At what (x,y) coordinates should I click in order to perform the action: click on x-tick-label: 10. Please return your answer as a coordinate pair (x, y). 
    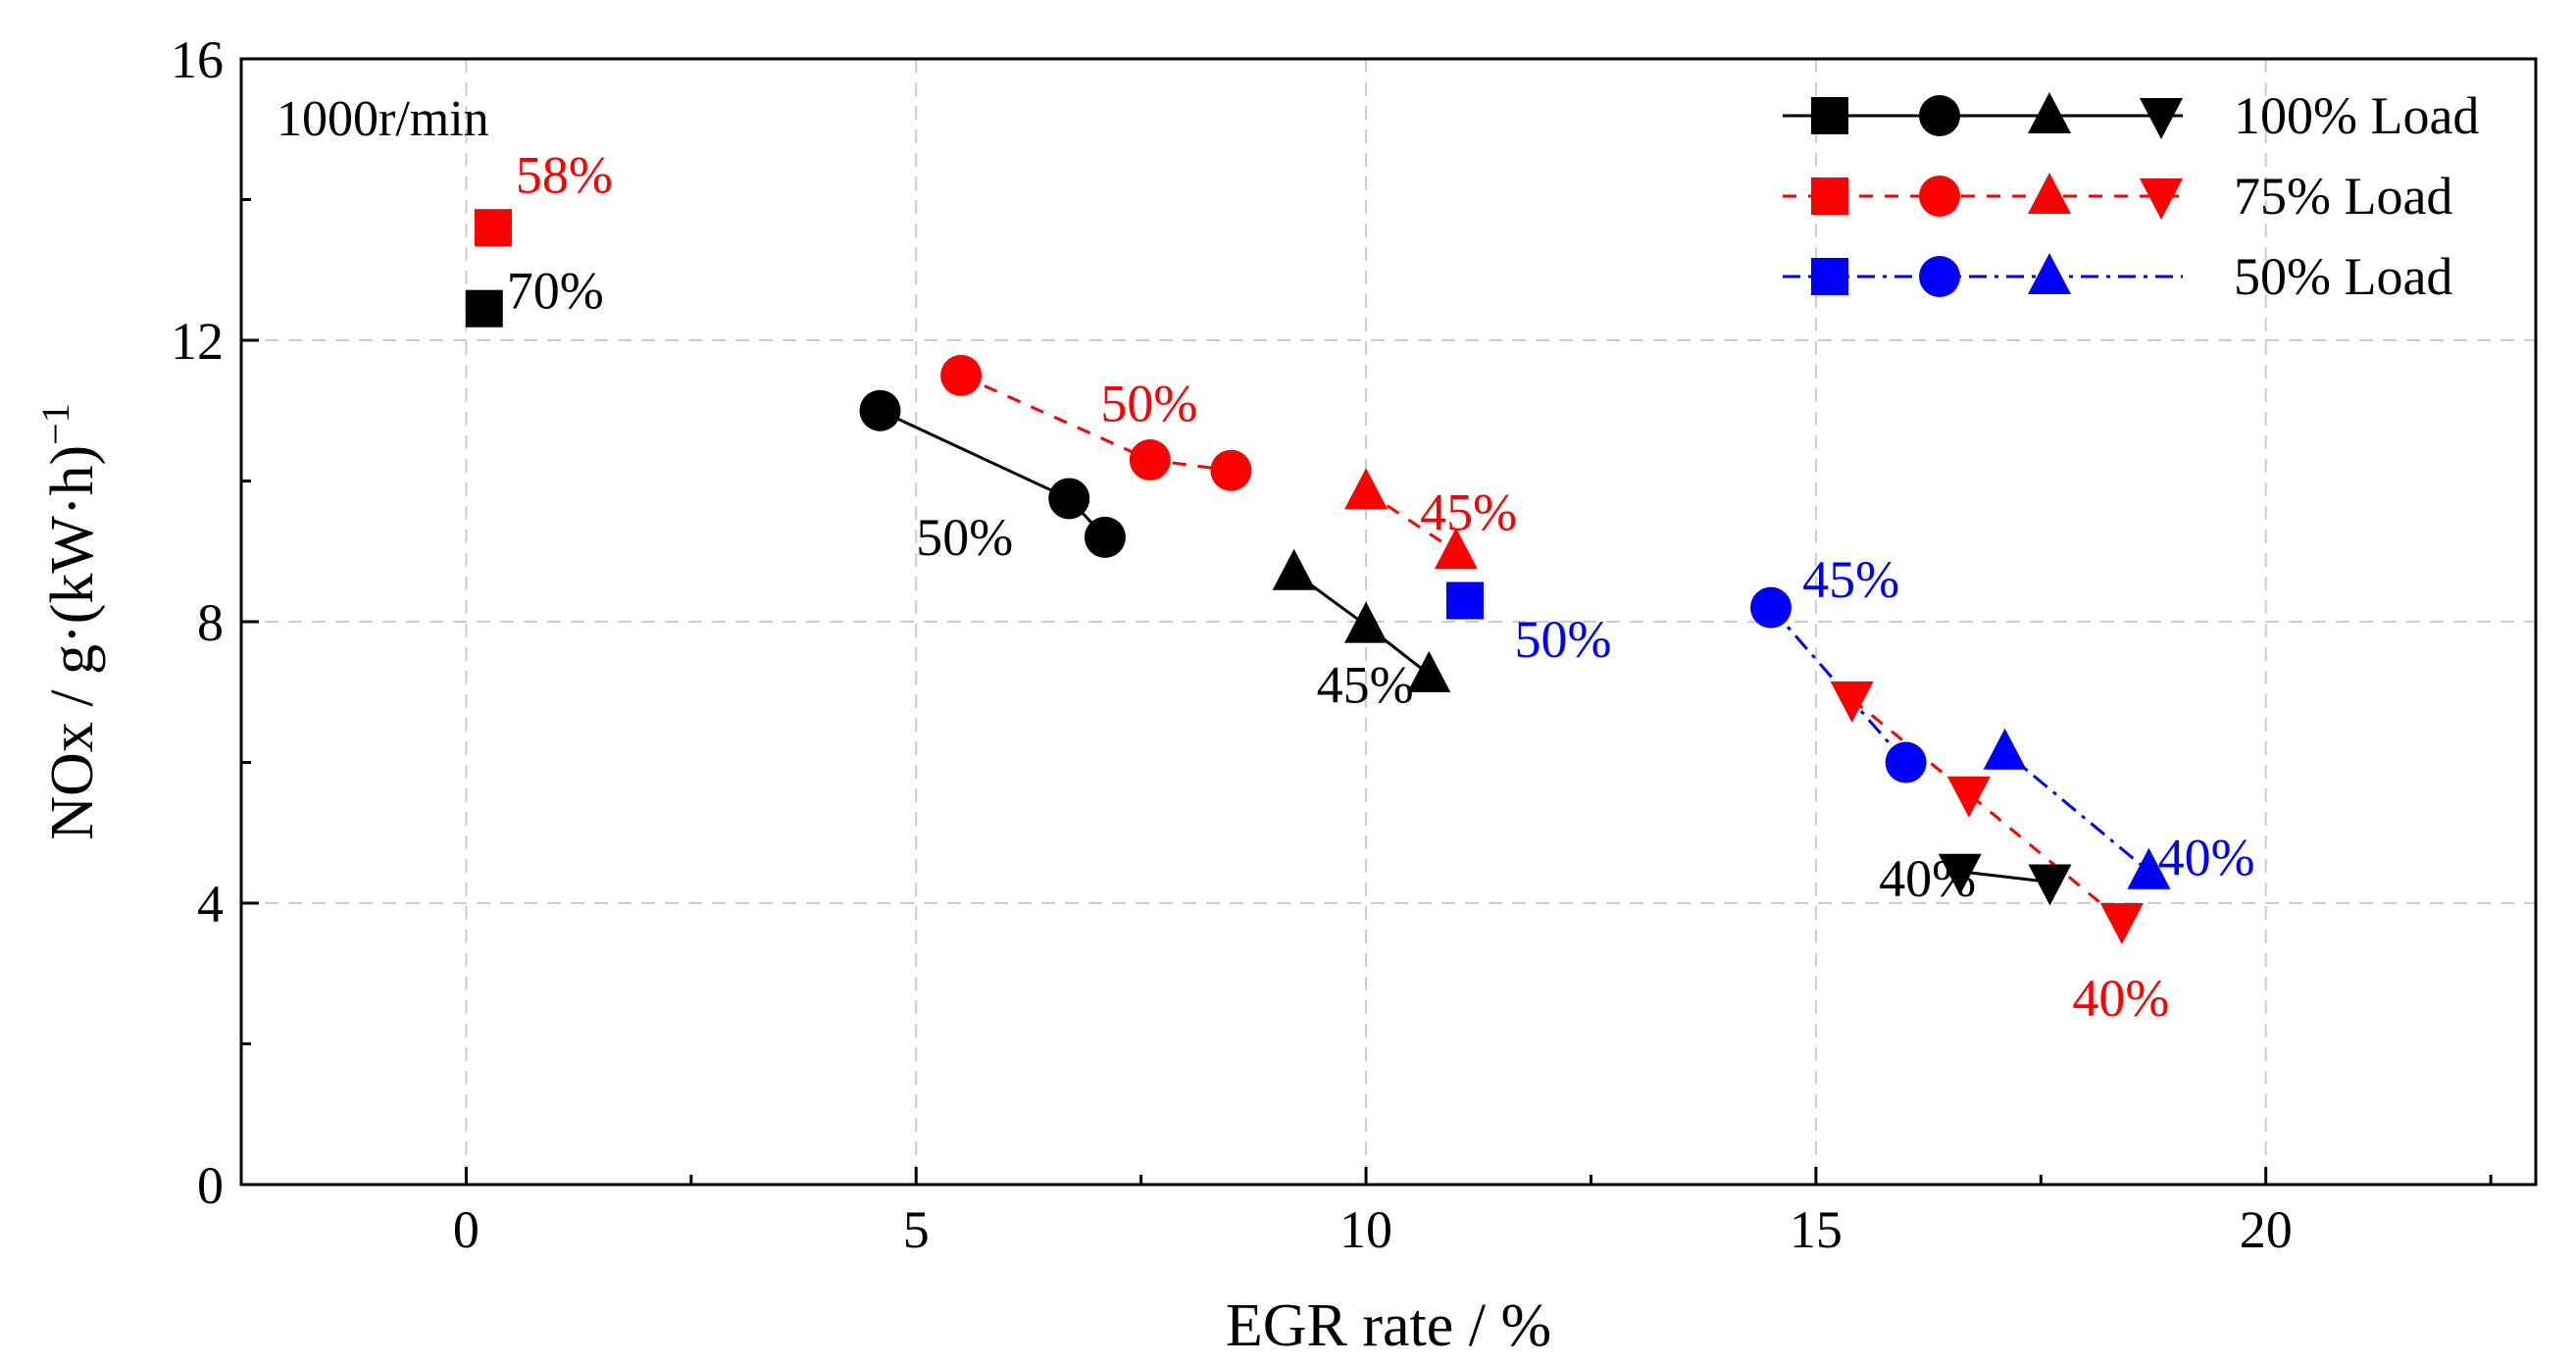
    Looking at the image, I should click on (1366, 1229).